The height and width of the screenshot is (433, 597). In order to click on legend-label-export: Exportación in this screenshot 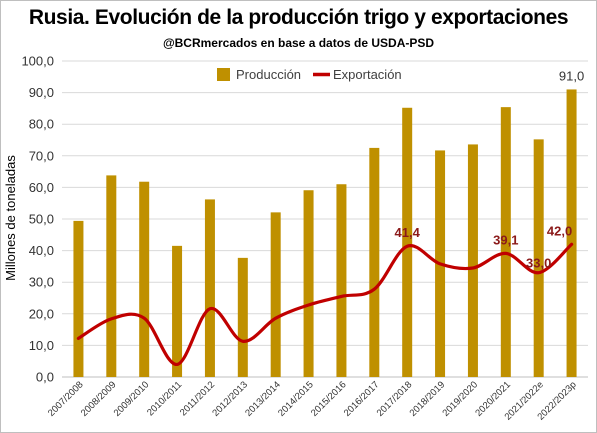, I will do `click(367, 74)`.